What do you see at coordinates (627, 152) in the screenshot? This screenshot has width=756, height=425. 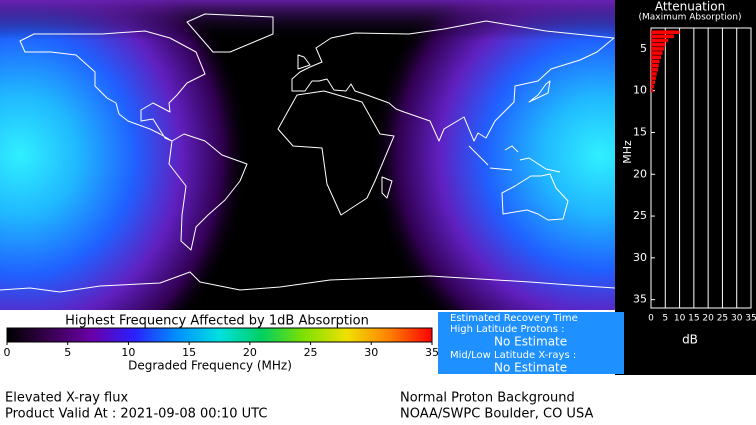 I see `y-axis-label: MHz` at bounding box center [627, 152].